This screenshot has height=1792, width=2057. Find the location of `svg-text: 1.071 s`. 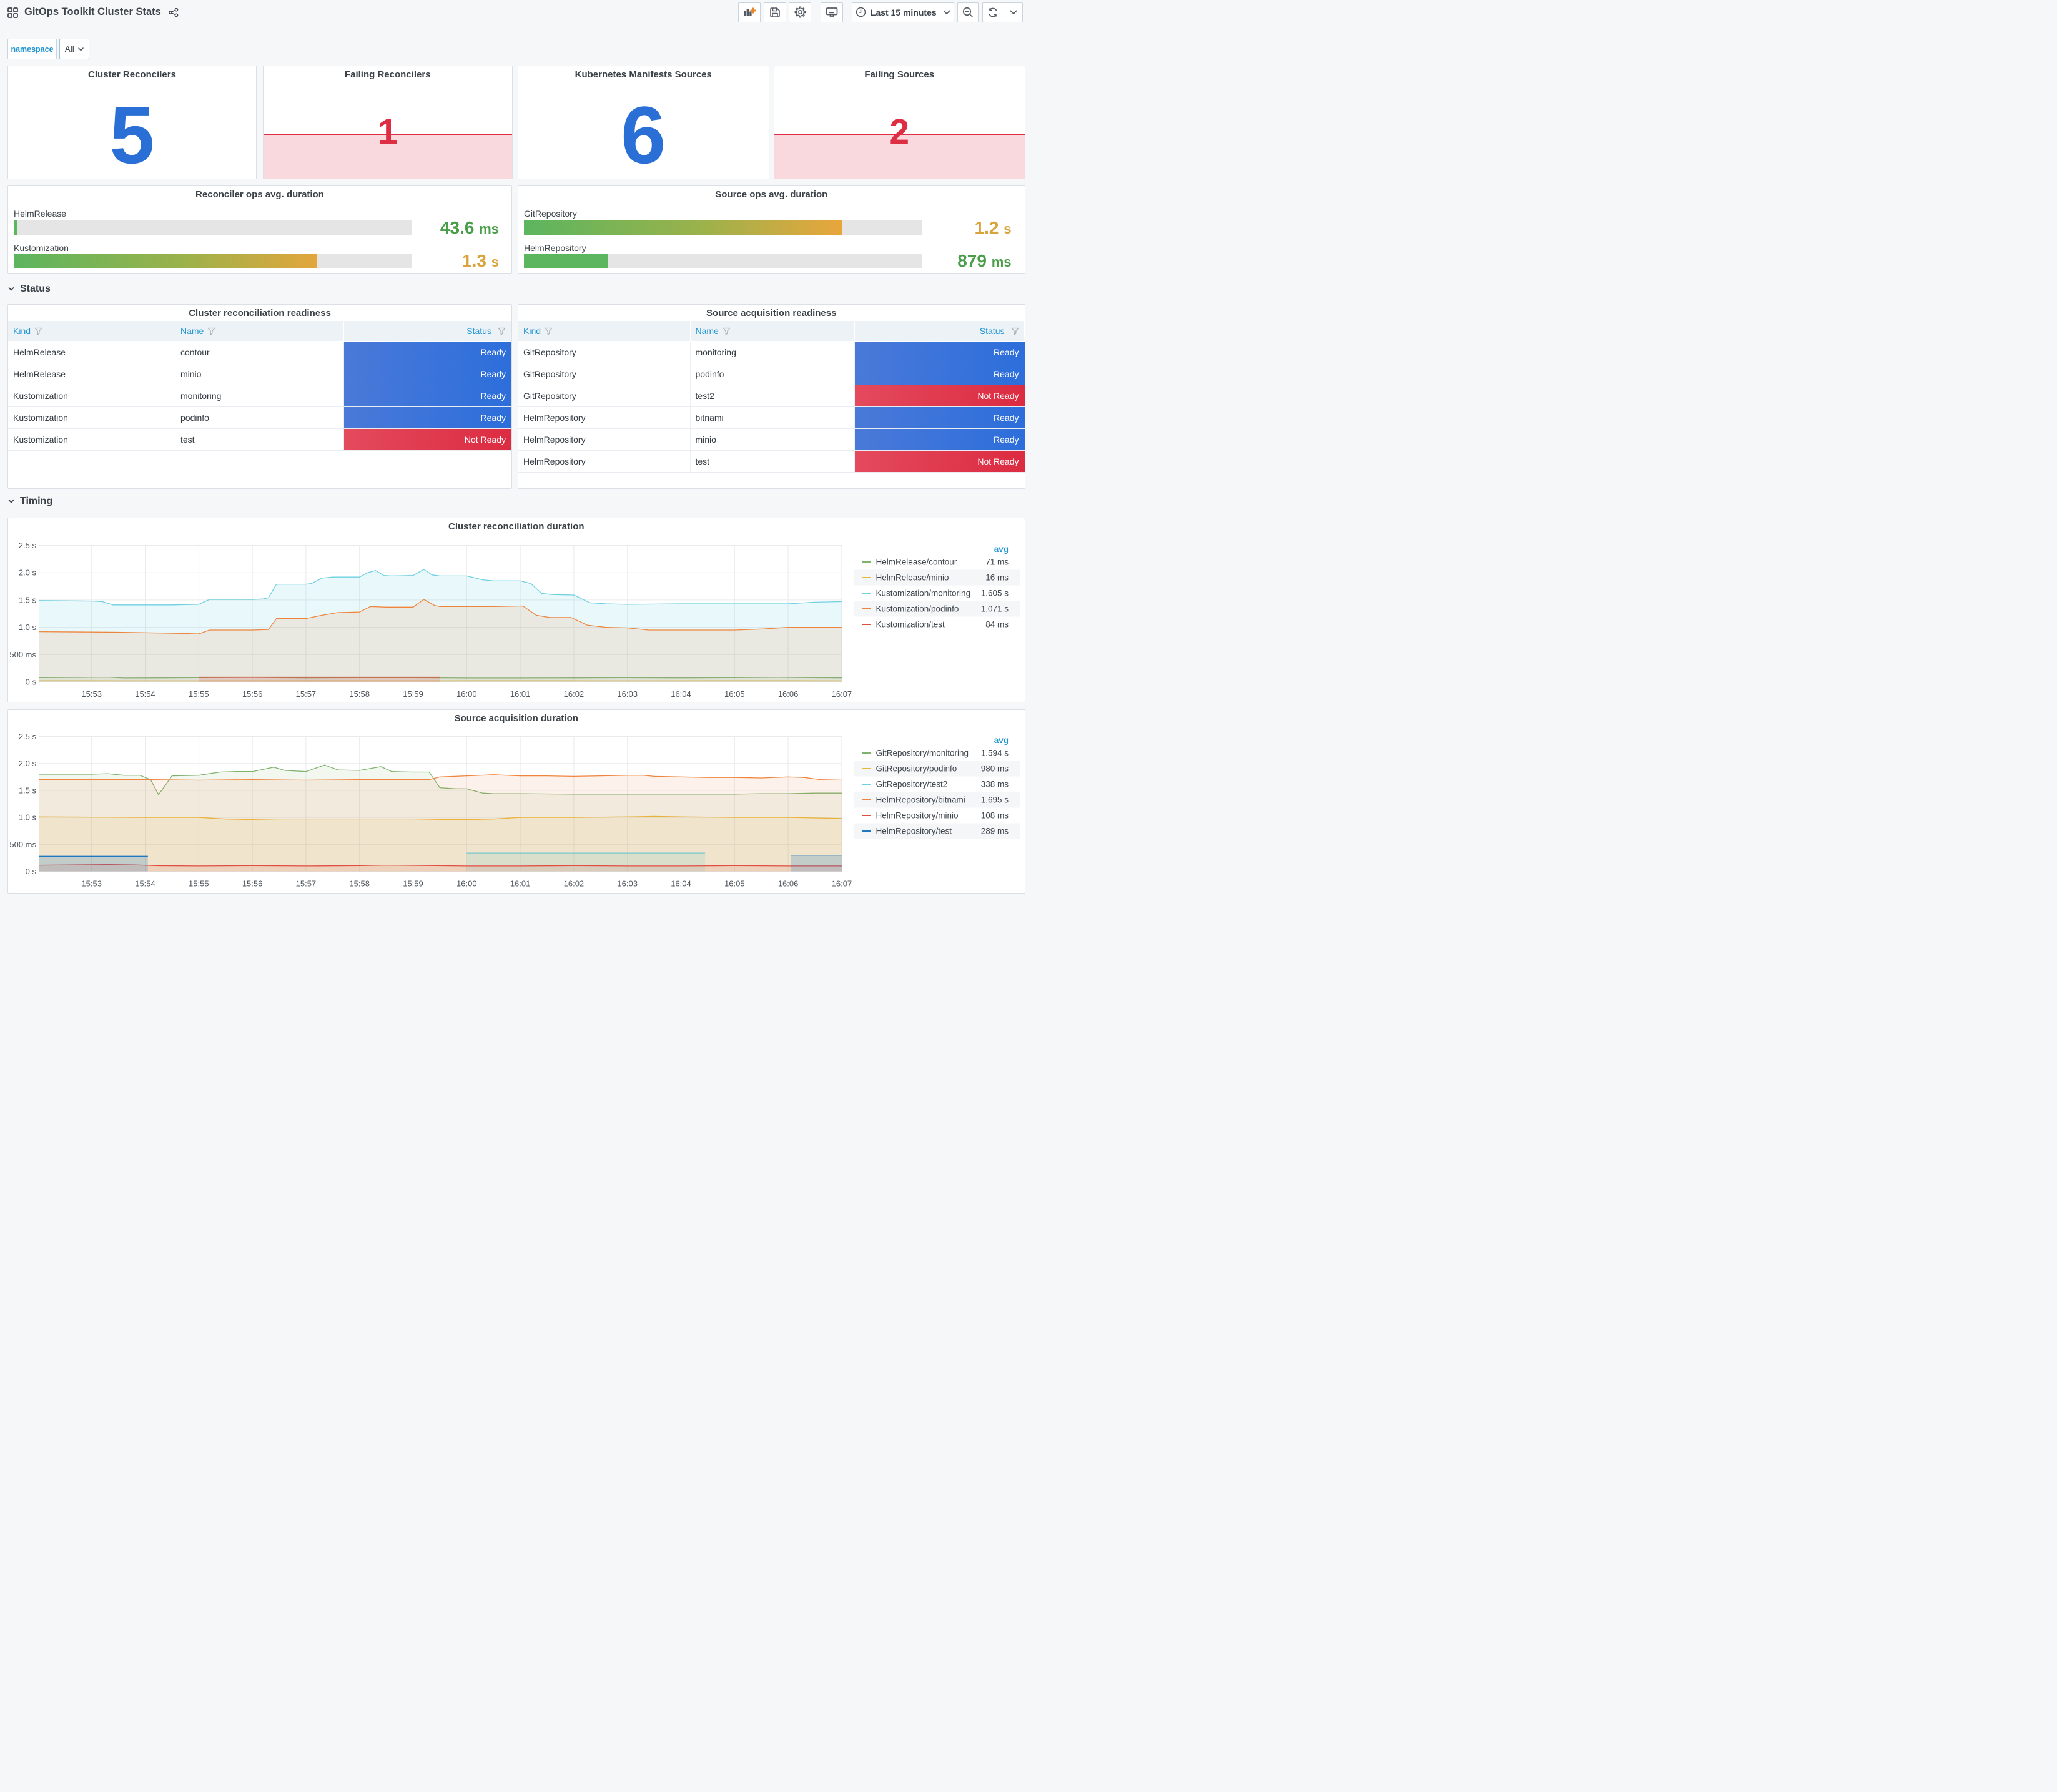

svg-text: 1.071 s is located at coordinates (995, 609).